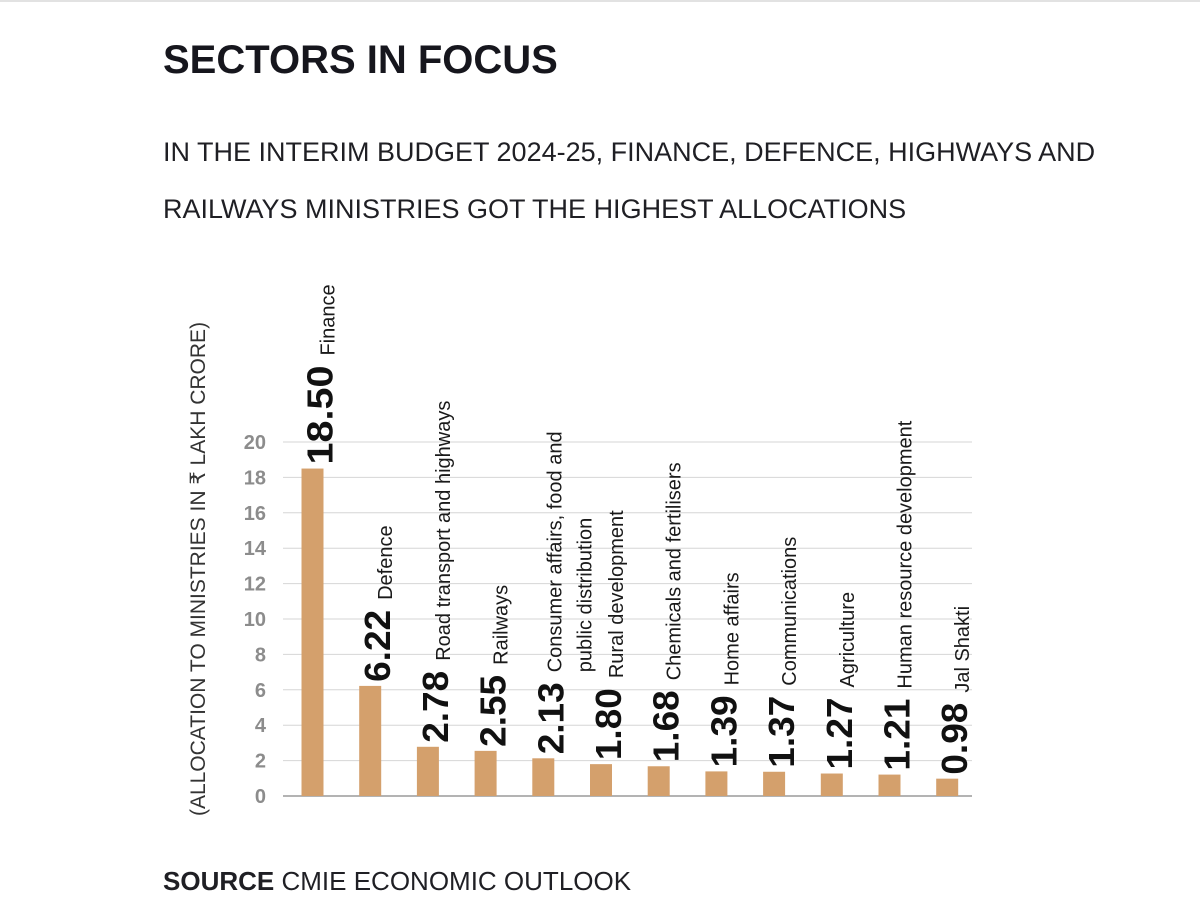 The height and width of the screenshot is (917, 1200). Describe the element at coordinates (600, 1) in the screenshot. I see `top-divider` at that location.